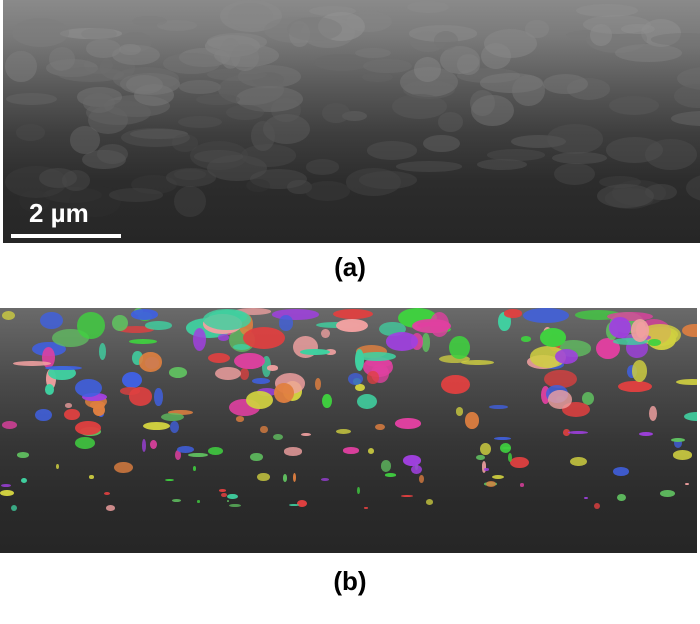 The height and width of the screenshot is (624, 700). I want to click on panel-a-caption: (a), so click(350, 267).